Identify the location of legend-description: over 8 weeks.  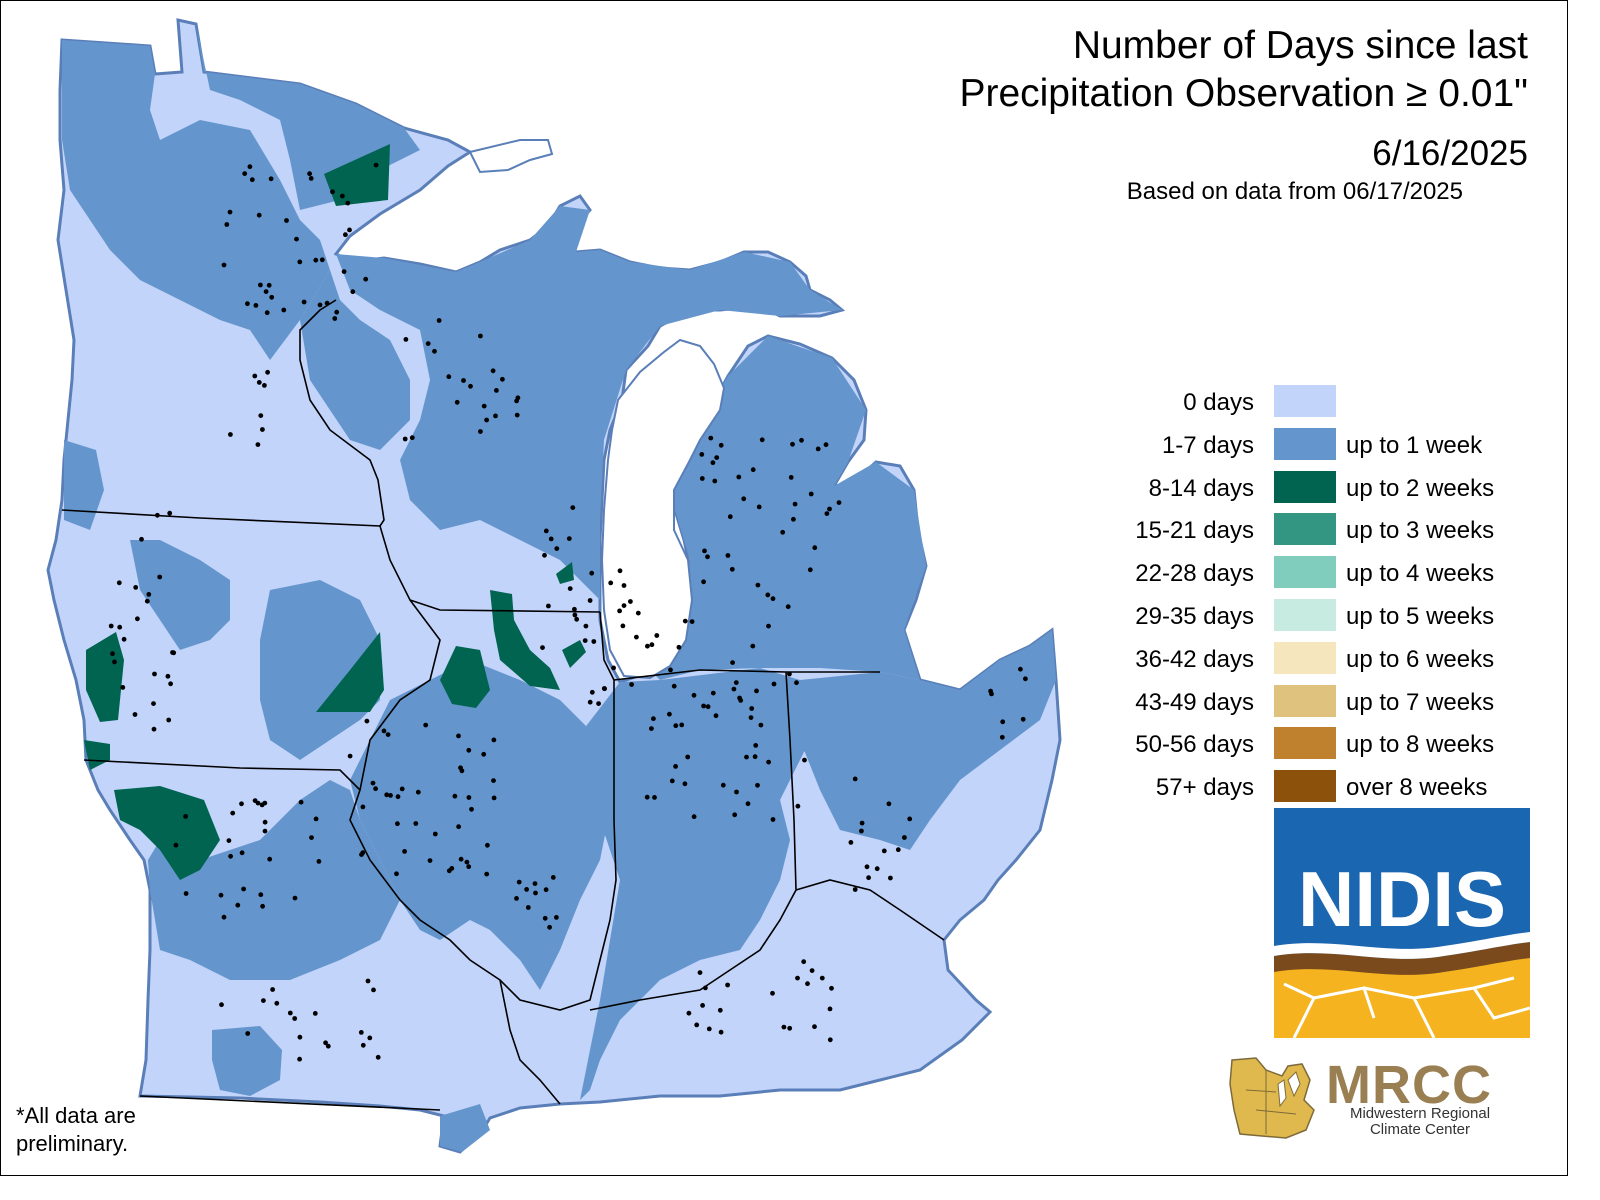
(1417, 788).